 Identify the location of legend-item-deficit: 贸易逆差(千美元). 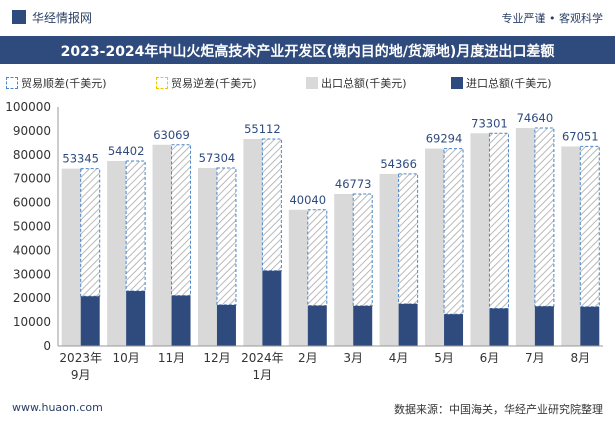
(206, 83).